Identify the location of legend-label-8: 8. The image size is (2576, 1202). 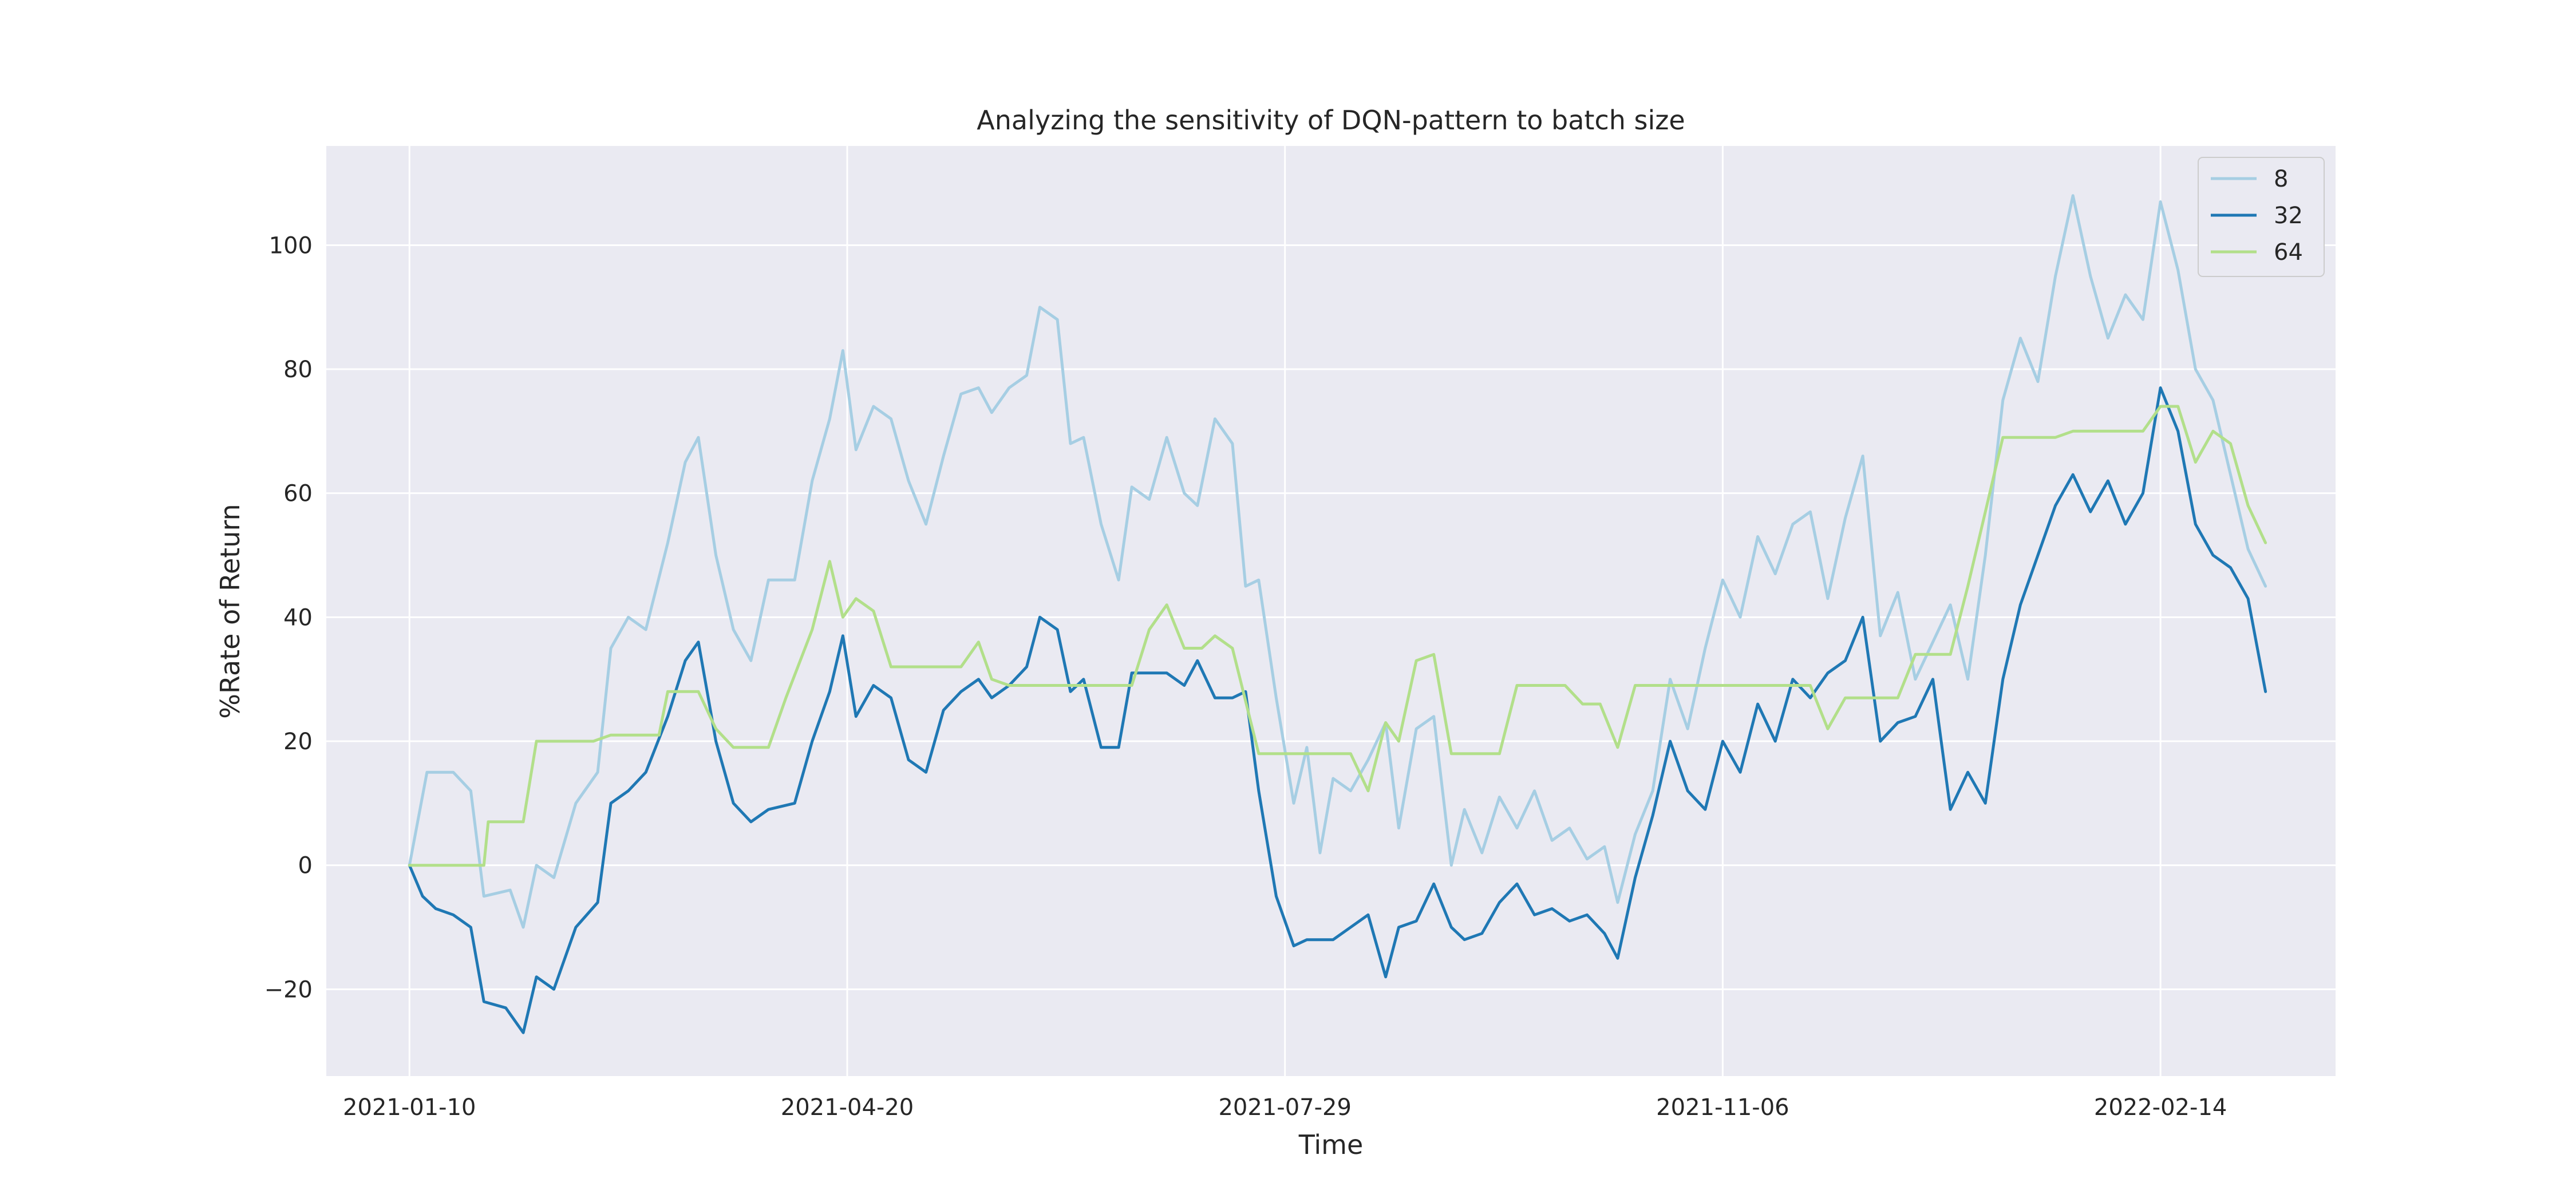
(2281, 179).